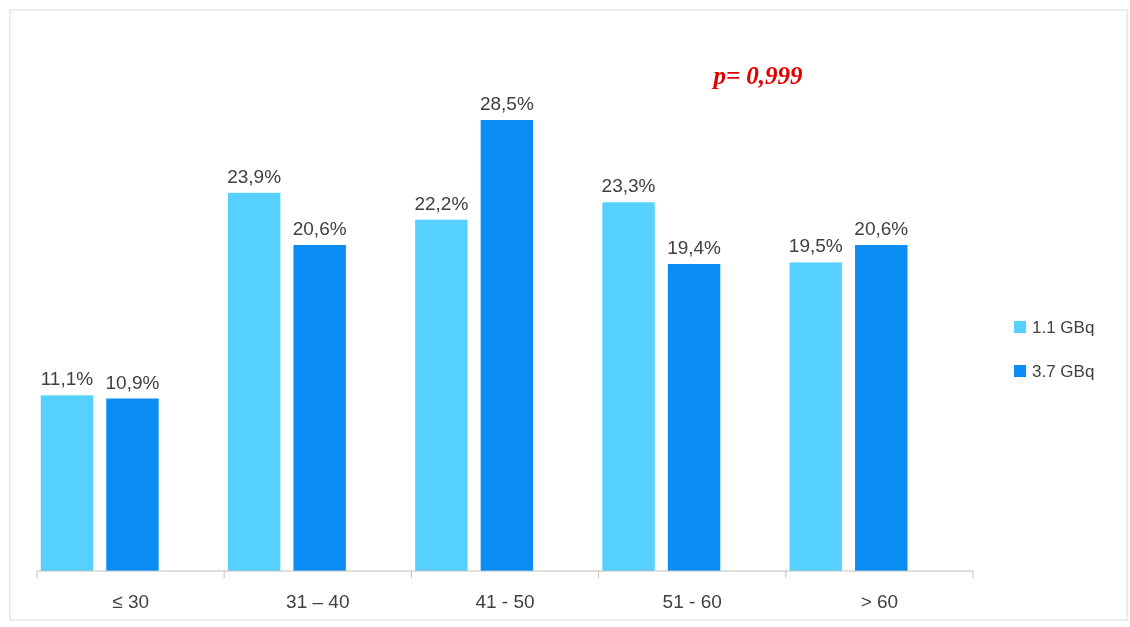 The image size is (1130, 627). I want to click on x-tick-label: 31 – 40, so click(318, 601).